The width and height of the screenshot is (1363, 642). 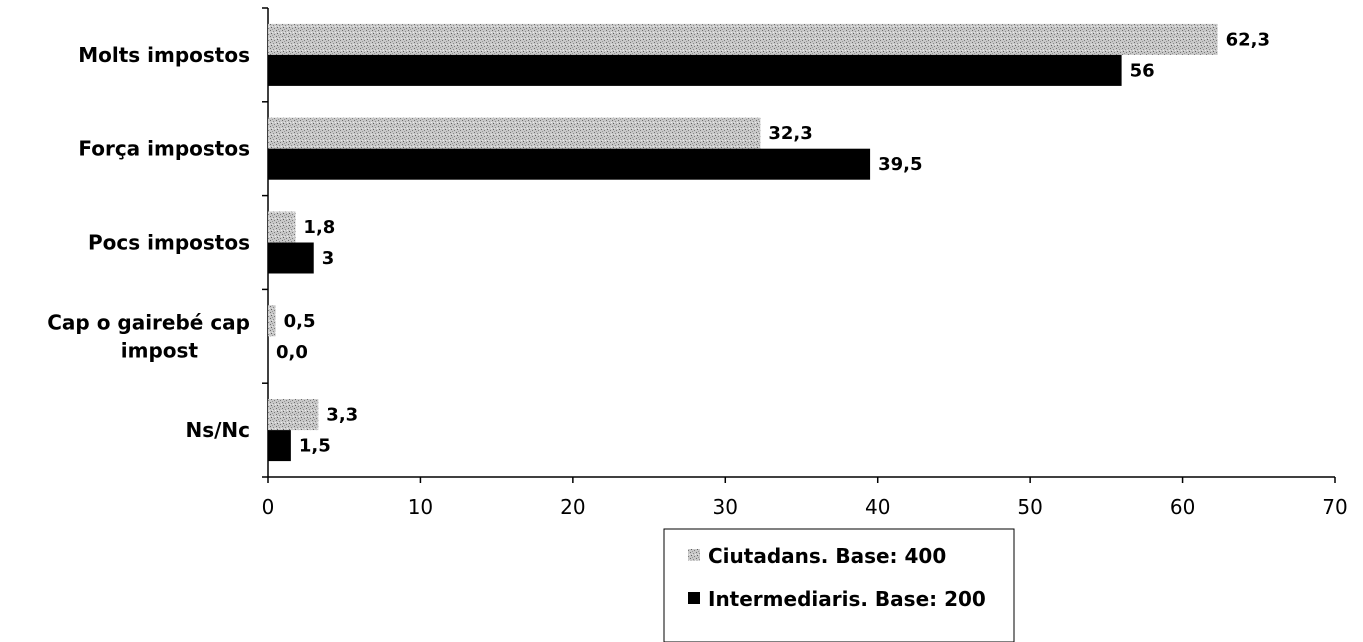 What do you see at coordinates (1182, 507) in the screenshot?
I see `x-tick-label: 60` at bounding box center [1182, 507].